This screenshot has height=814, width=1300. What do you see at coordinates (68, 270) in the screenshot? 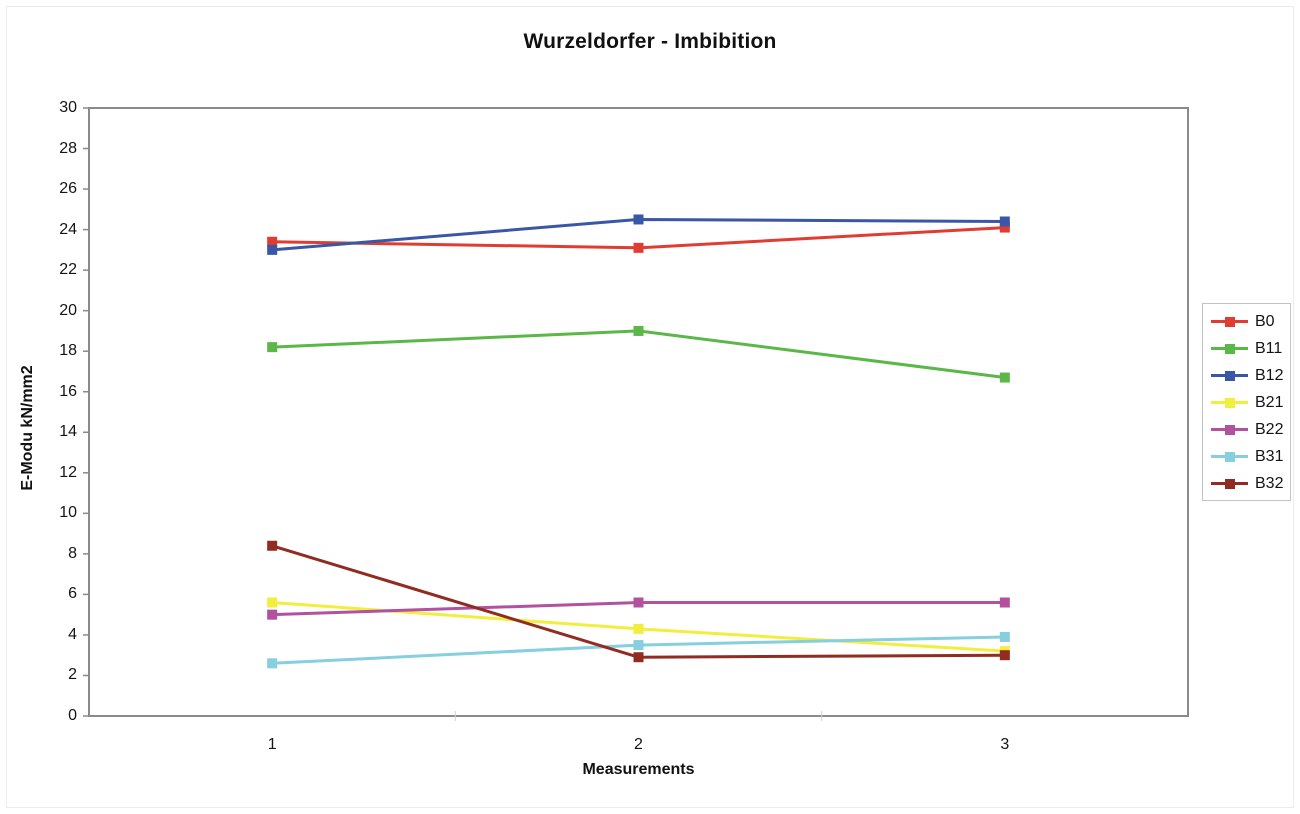
I see `y-tick-label: 22` at bounding box center [68, 270].